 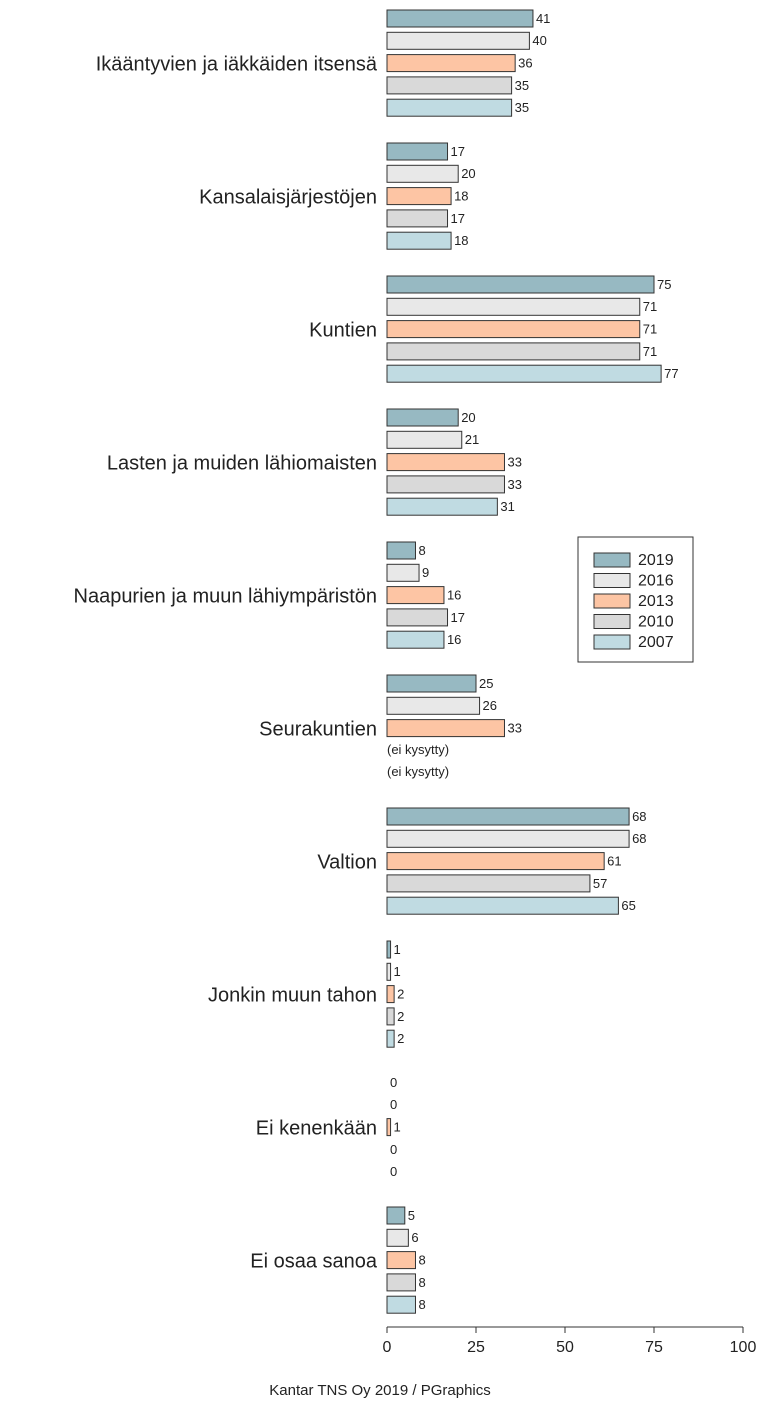 I want to click on value-label: 65, so click(x=628, y=905).